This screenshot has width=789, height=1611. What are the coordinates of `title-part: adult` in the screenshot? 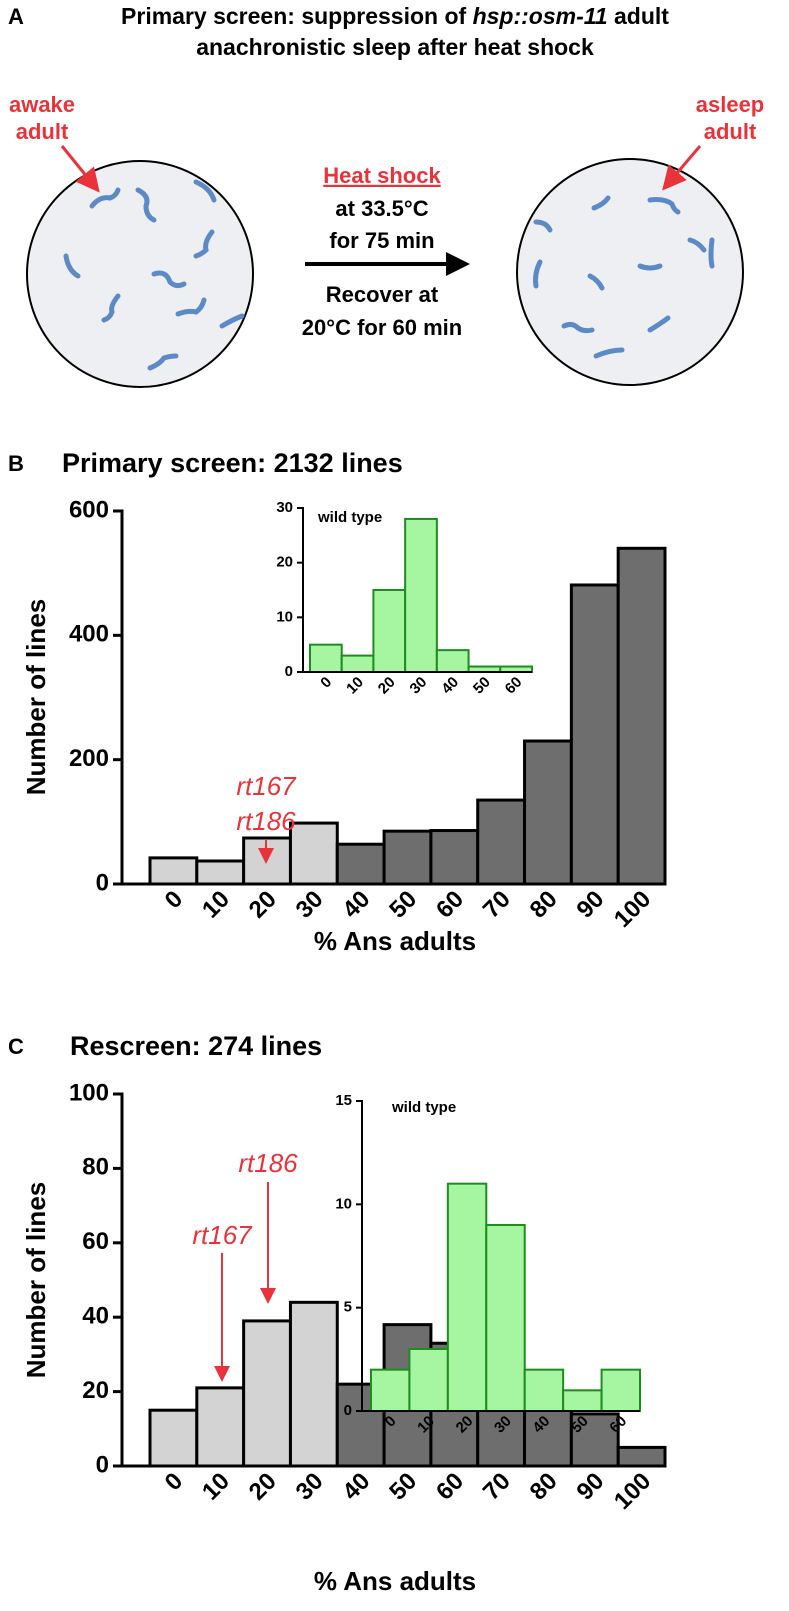 It's located at (639, 16).